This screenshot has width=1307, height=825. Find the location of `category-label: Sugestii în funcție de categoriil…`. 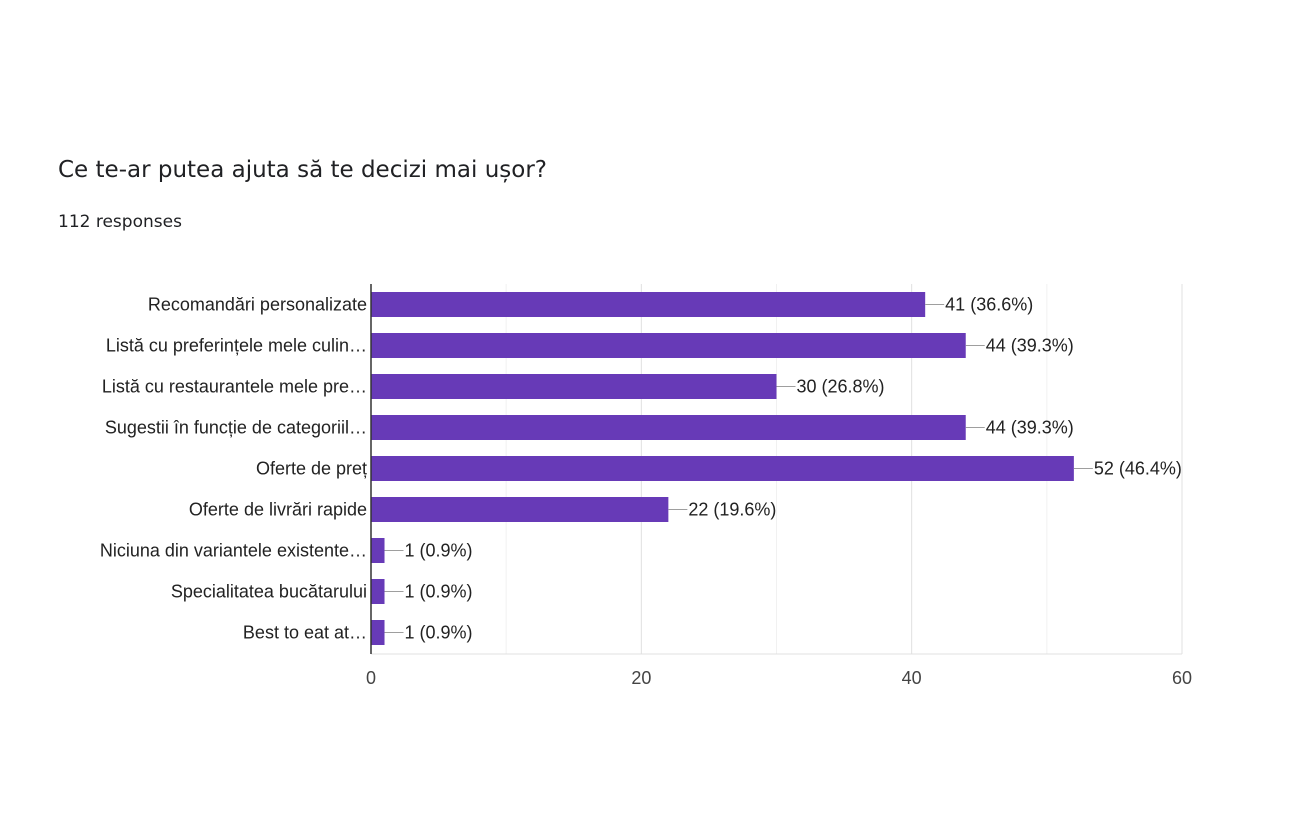

category-label: Sugestii în funcție de categoriil… is located at coordinates (236, 428).